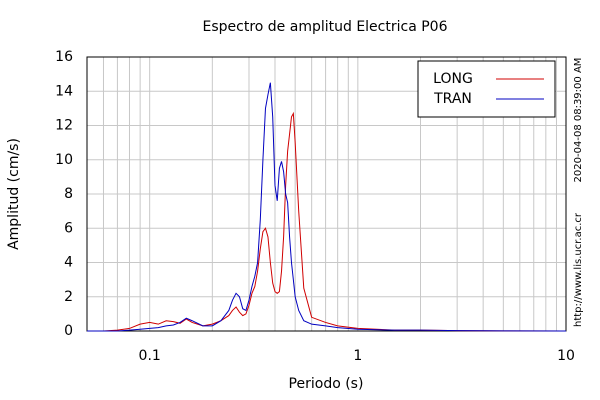  I want to click on y-tick-label: 14, so click(64, 91).